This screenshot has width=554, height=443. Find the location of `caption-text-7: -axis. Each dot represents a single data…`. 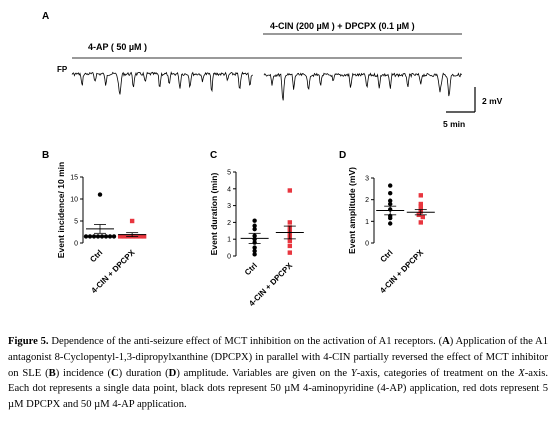

caption-text-7: -axis. Each dot represents a single data… is located at coordinates (278, 389).